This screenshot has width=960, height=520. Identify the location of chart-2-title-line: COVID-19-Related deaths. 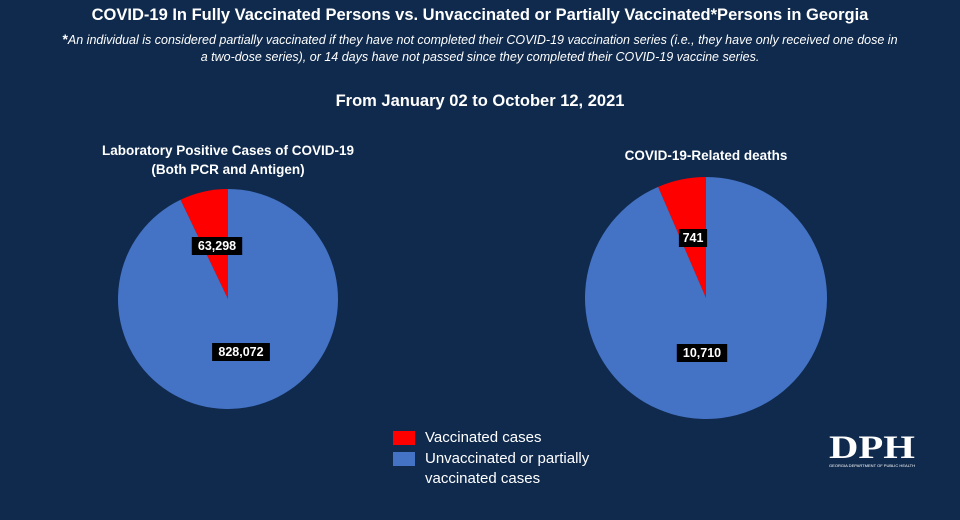
(706, 155).